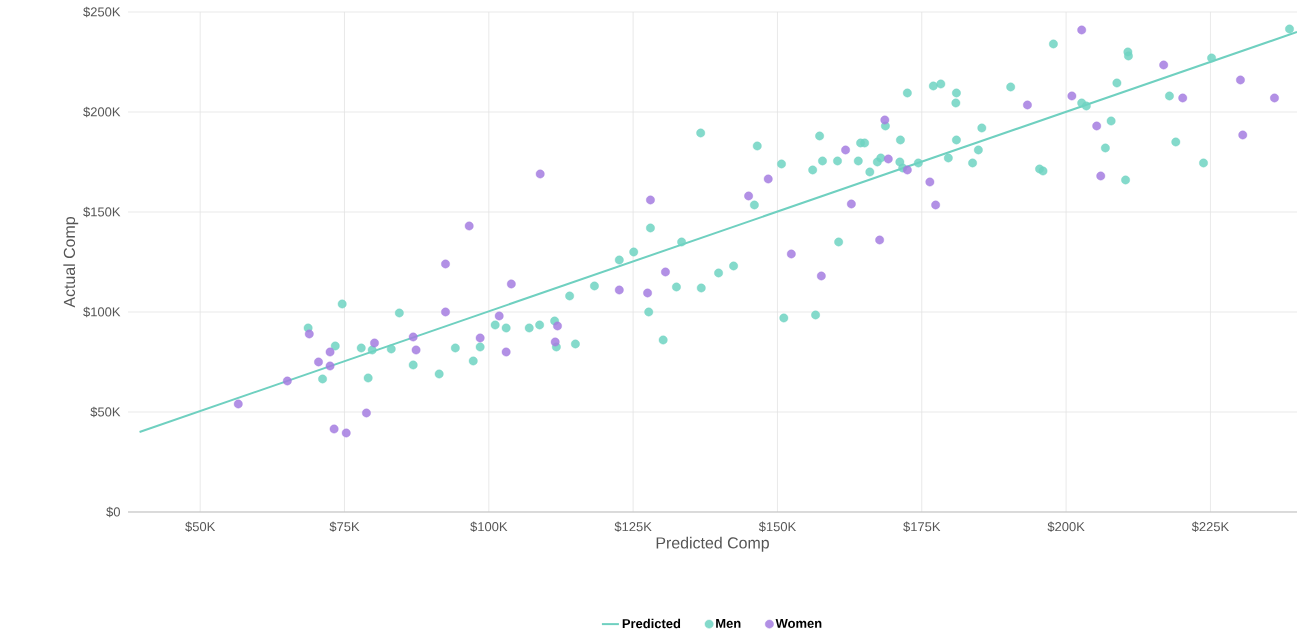 Image resolution: width=1297 pixels, height=640 pixels. Describe the element at coordinates (105, 412) in the screenshot. I see `y-tick-label: $50K` at that location.